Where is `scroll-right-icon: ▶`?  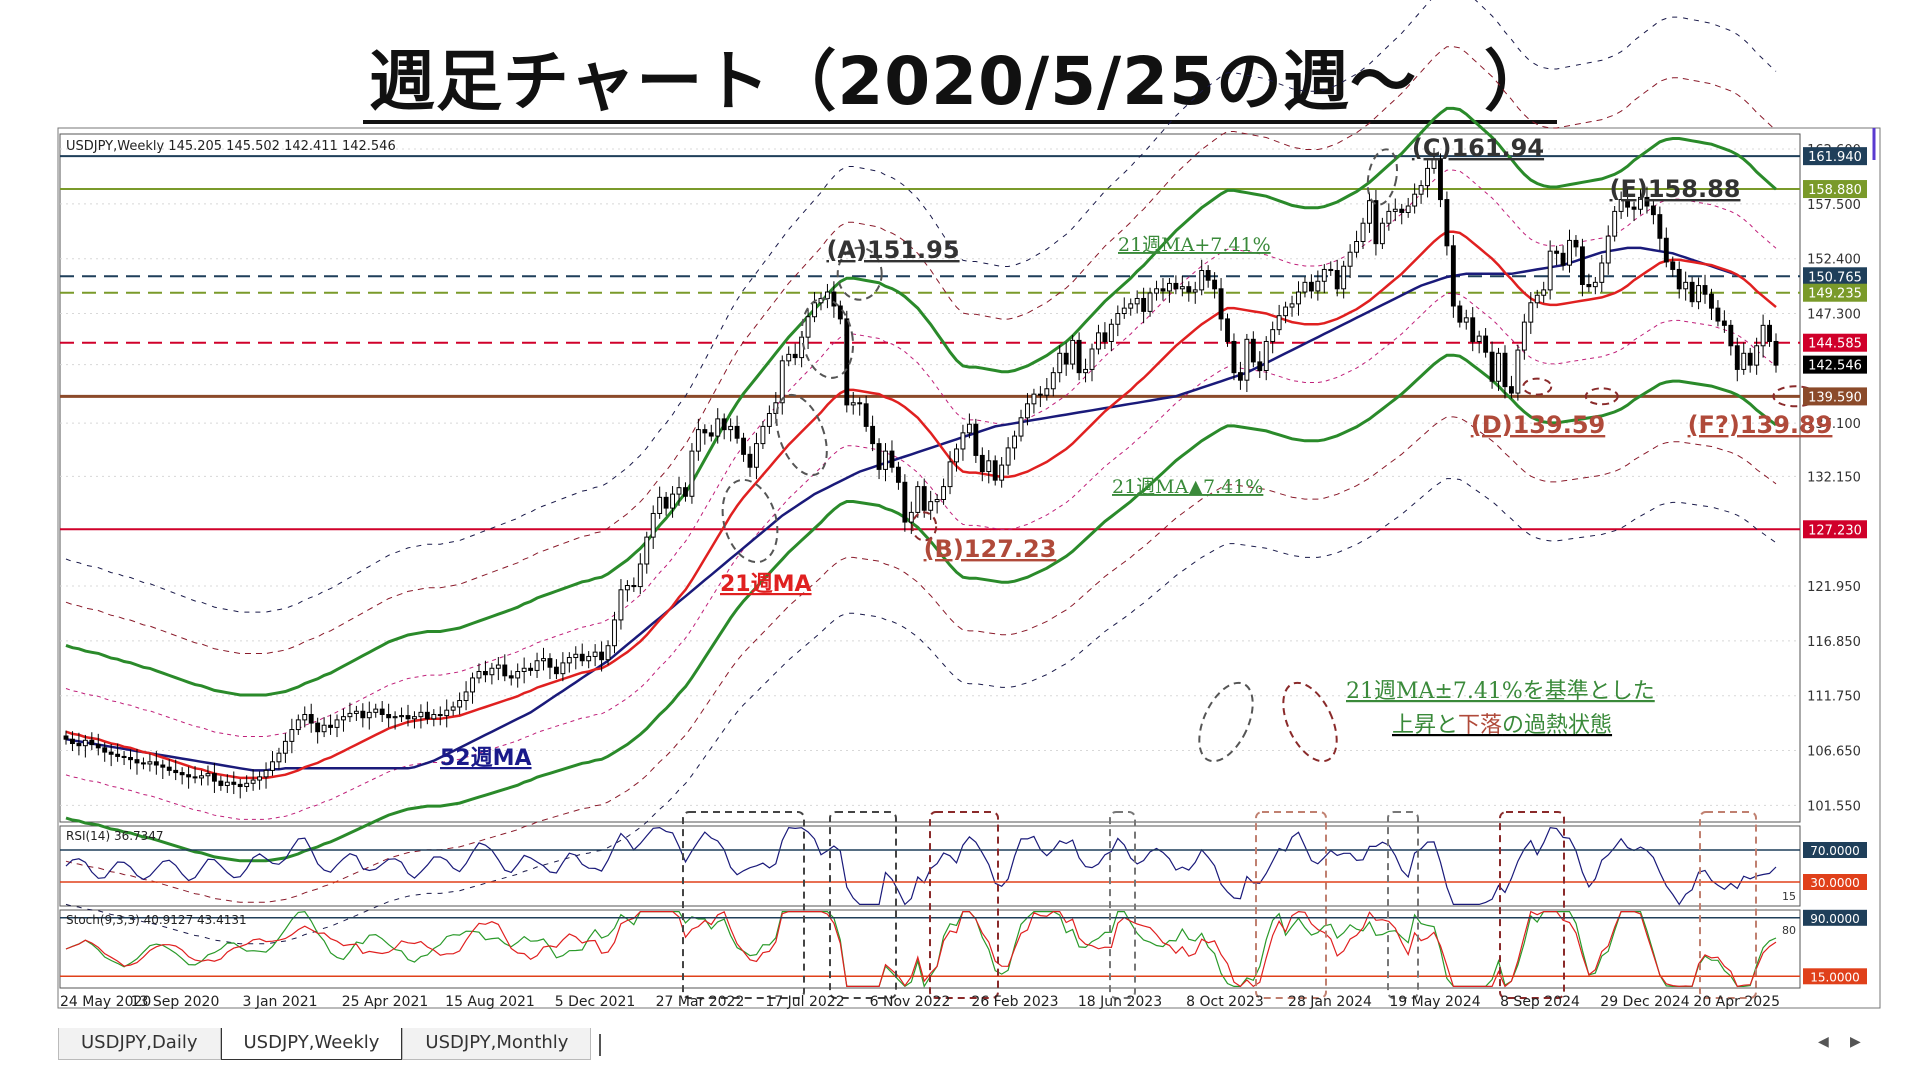 scroll-right-icon: ▶ is located at coordinates (1855, 1042).